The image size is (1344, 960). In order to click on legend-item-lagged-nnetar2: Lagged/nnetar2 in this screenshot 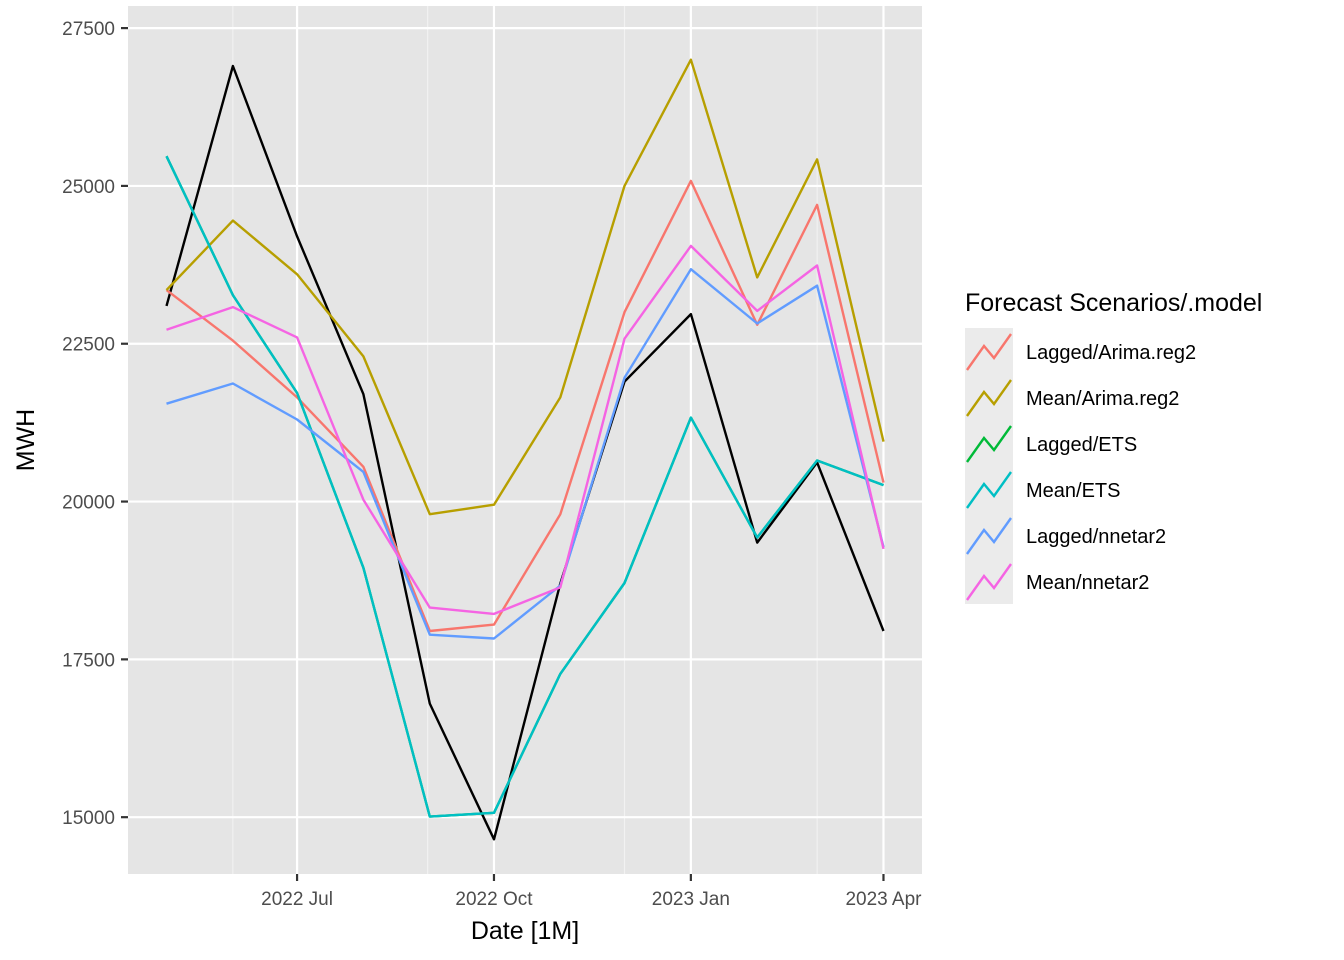, I will do `click(1066, 536)`.